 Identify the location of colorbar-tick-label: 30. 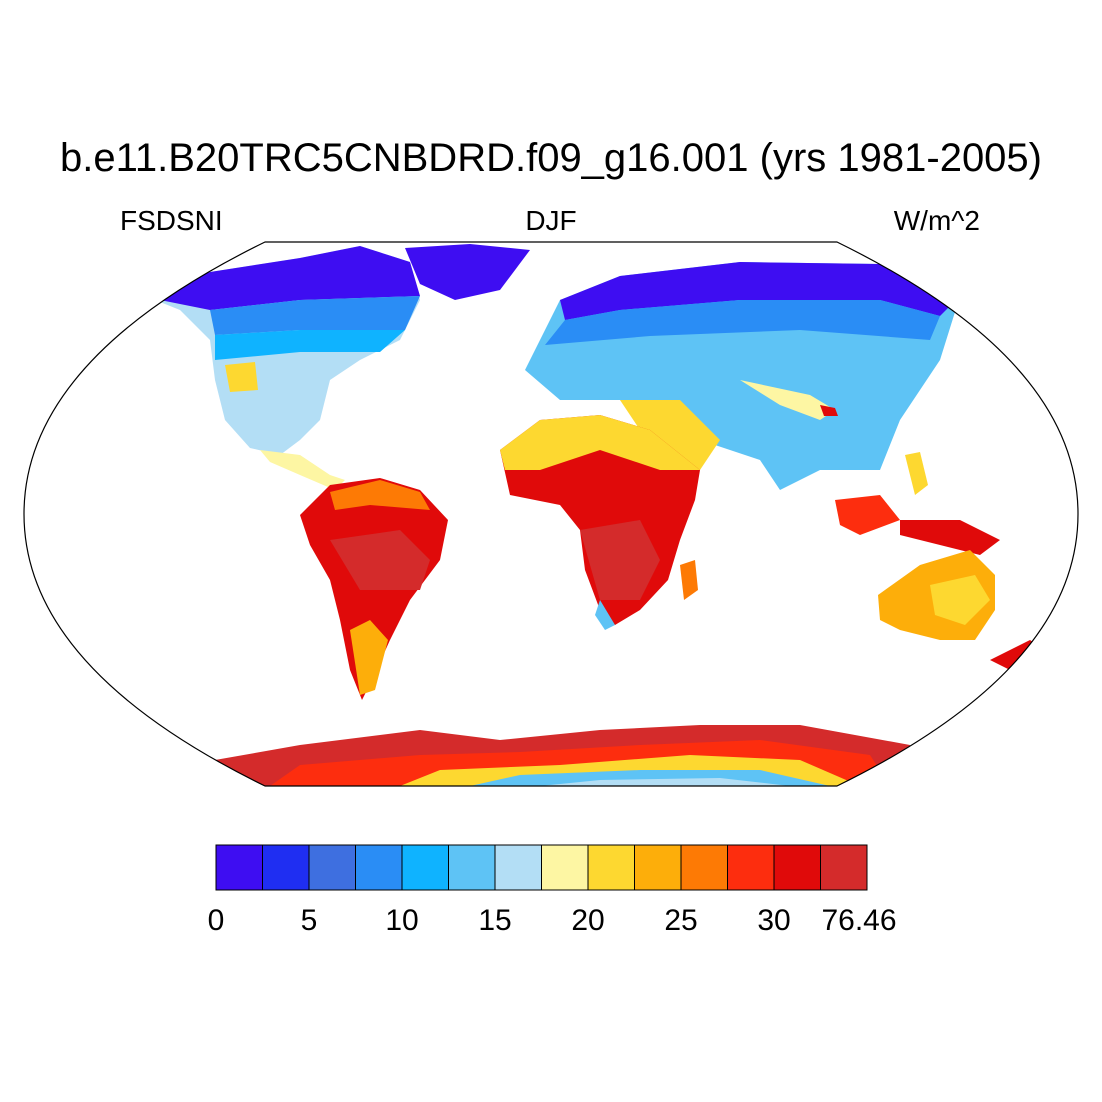
(773, 920).